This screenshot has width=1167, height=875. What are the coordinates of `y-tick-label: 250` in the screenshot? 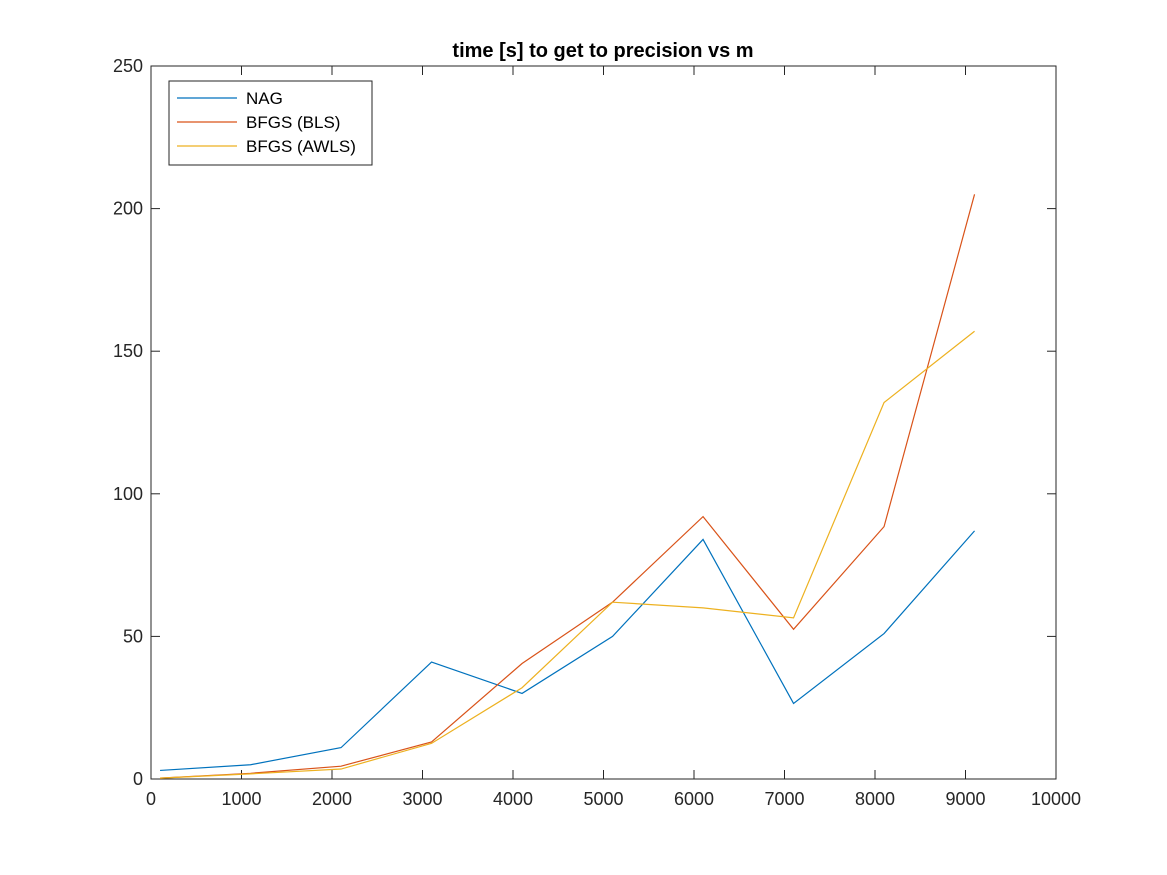 It's located at (128, 66).